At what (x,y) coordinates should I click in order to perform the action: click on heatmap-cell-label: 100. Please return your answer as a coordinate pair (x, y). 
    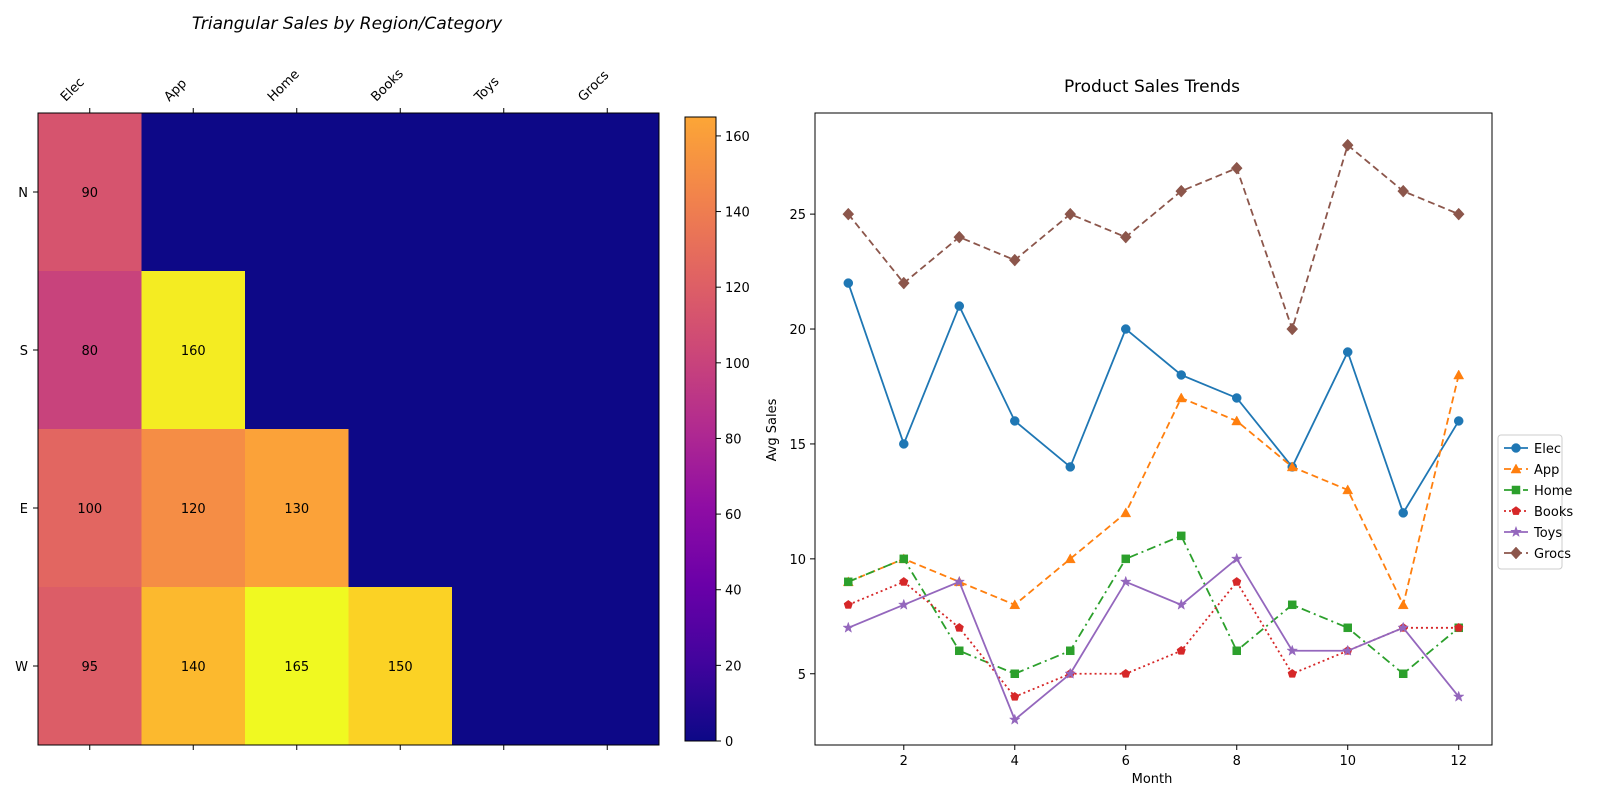
    Looking at the image, I should click on (89, 509).